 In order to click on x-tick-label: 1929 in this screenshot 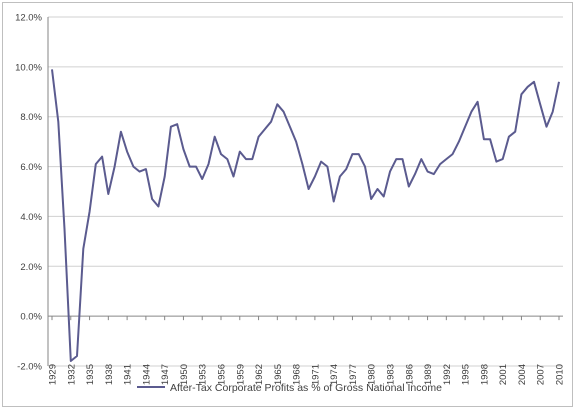, I will do `click(53, 374)`.